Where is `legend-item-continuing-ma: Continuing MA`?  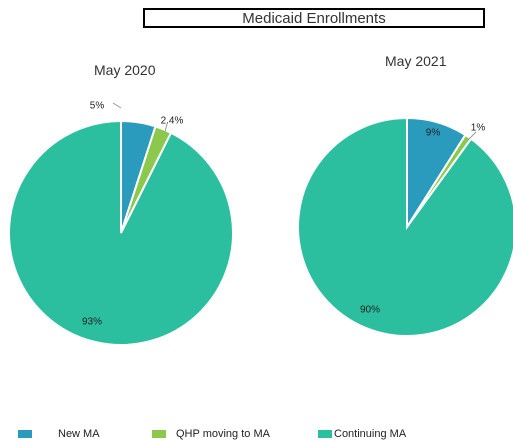 legend-item-continuing-ma: Continuing MA is located at coordinates (362, 434).